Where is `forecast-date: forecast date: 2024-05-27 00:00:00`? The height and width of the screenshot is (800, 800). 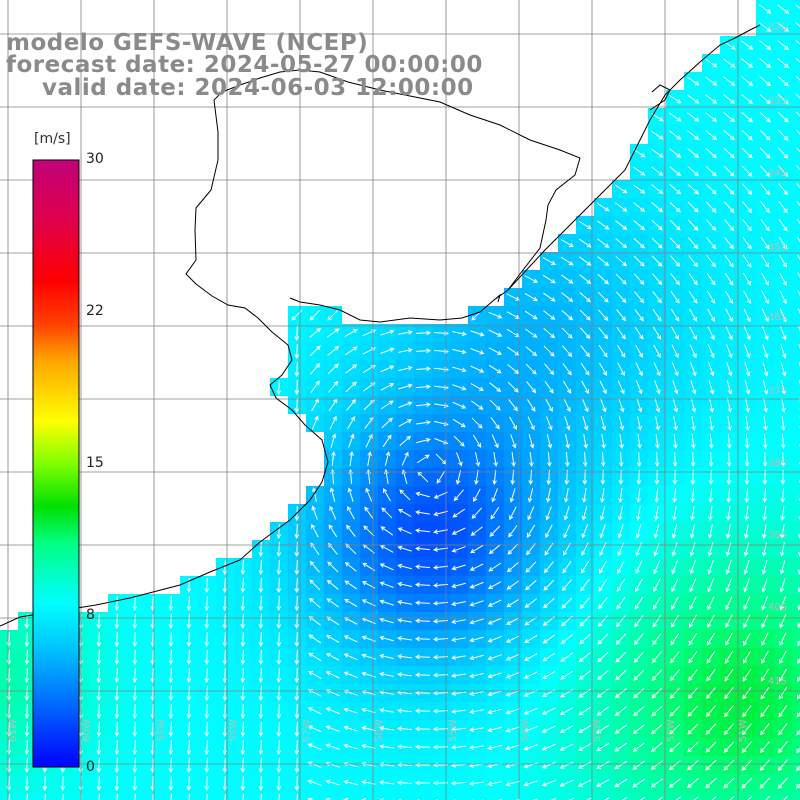
forecast-date: forecast date: 2024-05-27 00:00:00 is located at coordinates (244, 65).